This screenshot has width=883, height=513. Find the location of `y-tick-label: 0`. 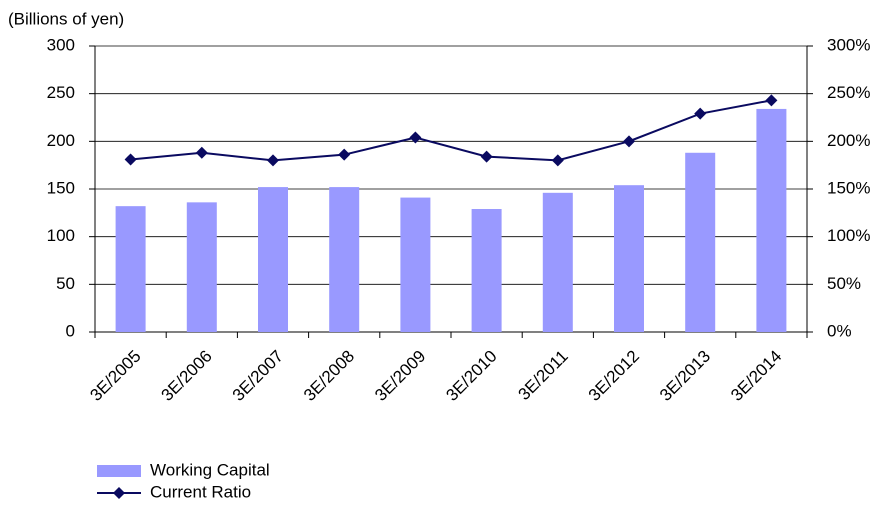

y-tick-label: 0 is located at coordinates (70, 330).